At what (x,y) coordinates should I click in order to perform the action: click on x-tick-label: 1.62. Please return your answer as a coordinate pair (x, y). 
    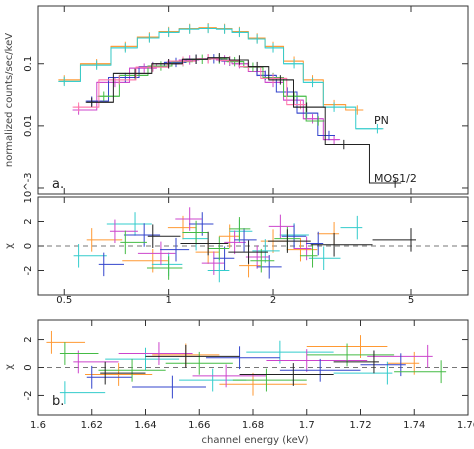
    Looking at the image, I should click on (92, 425).